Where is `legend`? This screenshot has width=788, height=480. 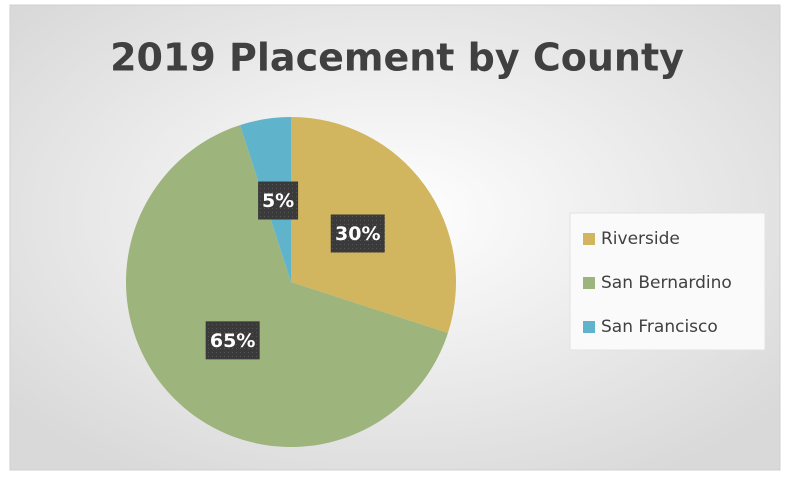 legend is located at coordinates (667, 281).